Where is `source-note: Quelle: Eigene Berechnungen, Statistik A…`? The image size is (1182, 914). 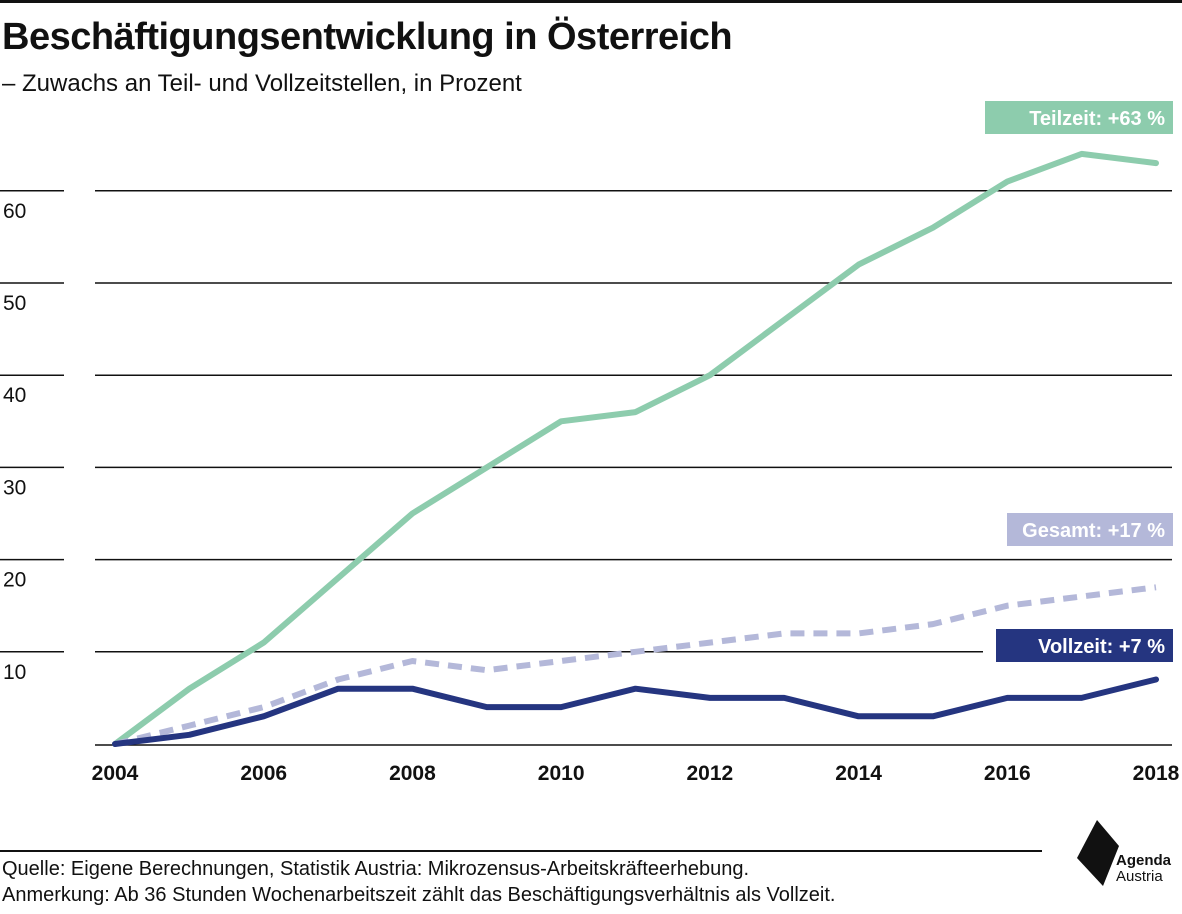 source-note: Quelle: Eigene Berechnungen, Statistik A… is located at coordinates (376, 869).